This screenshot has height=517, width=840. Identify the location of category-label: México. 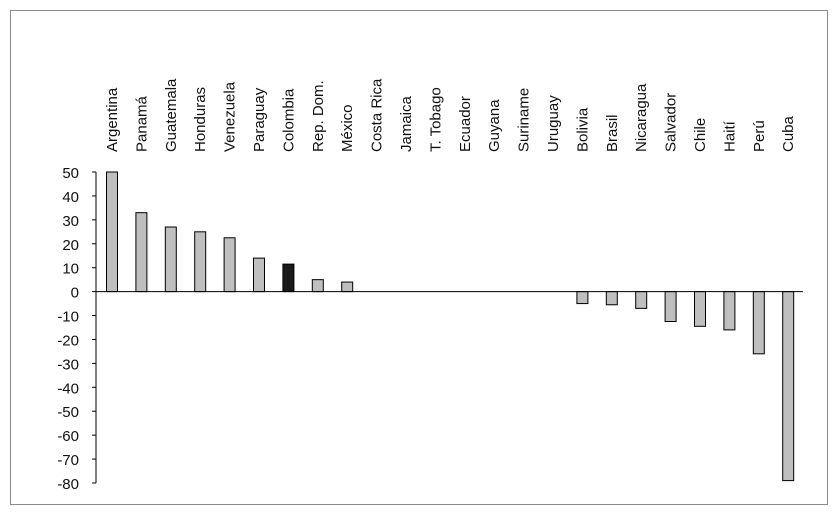
(347, 128).